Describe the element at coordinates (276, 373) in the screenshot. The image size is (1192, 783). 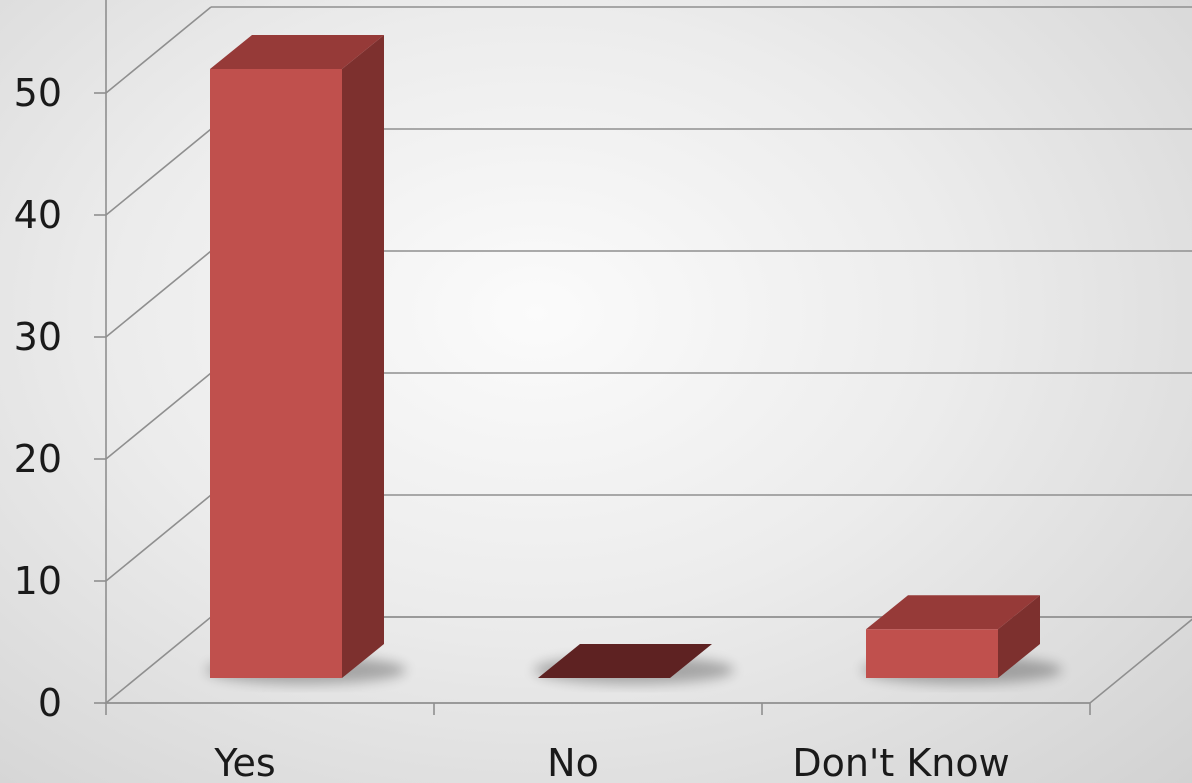
I see `bar-yes` at that location.